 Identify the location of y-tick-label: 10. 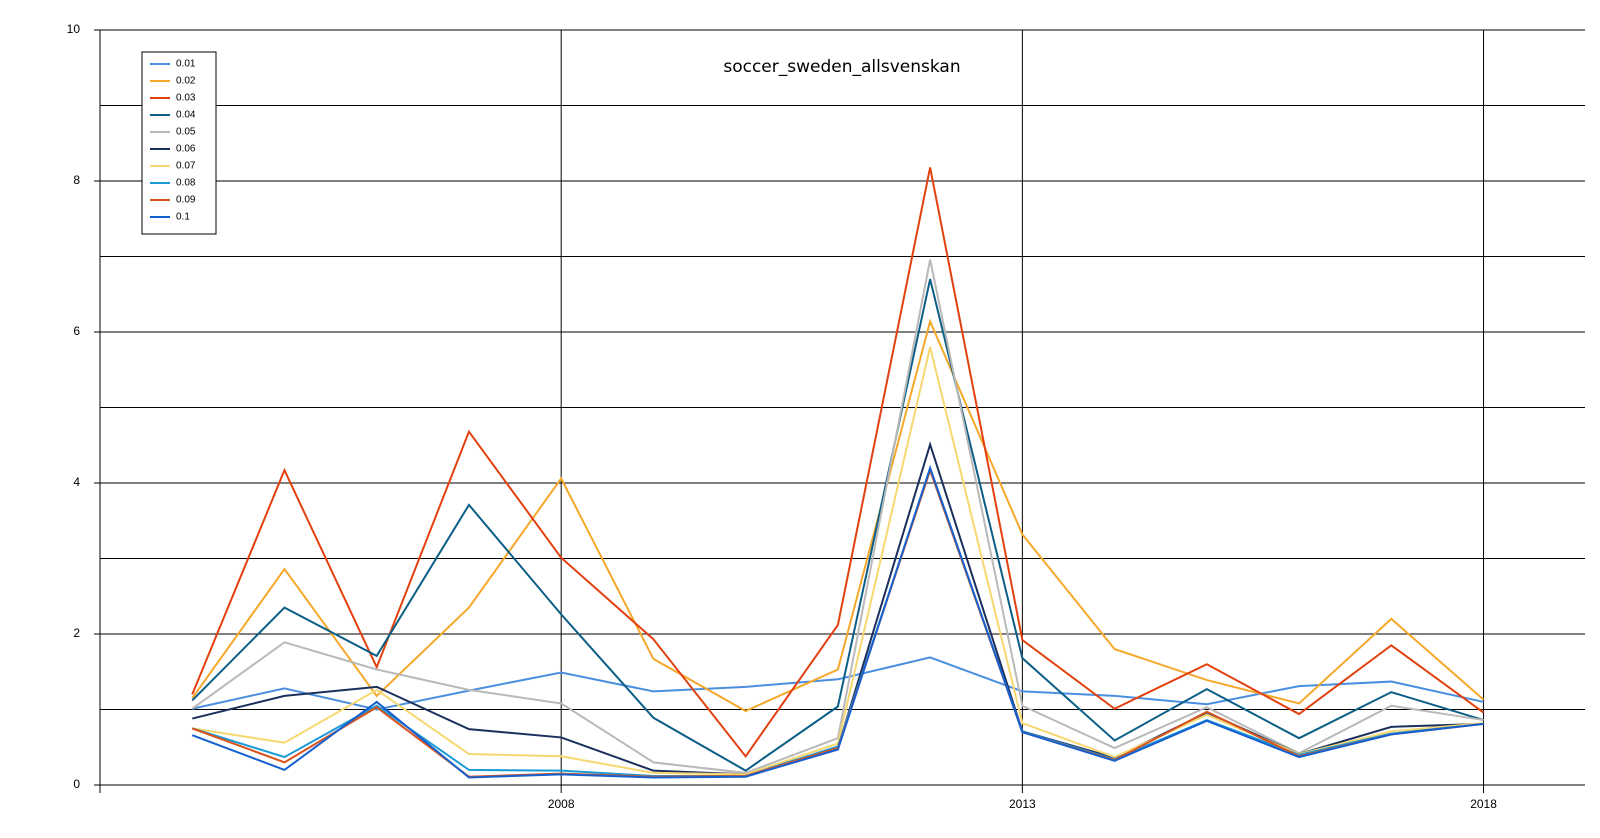
(74, 29).